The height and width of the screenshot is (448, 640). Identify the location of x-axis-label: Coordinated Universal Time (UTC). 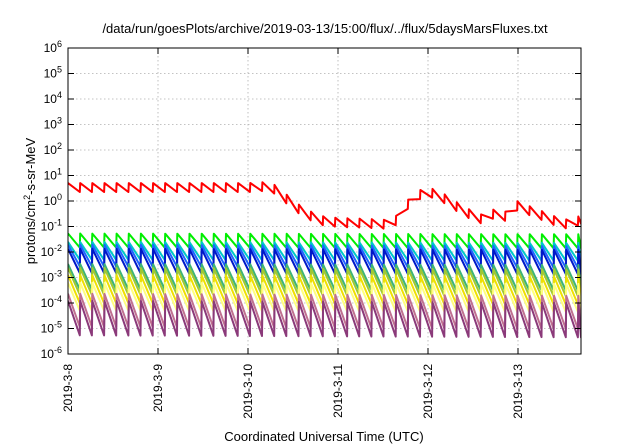
(323, 436).